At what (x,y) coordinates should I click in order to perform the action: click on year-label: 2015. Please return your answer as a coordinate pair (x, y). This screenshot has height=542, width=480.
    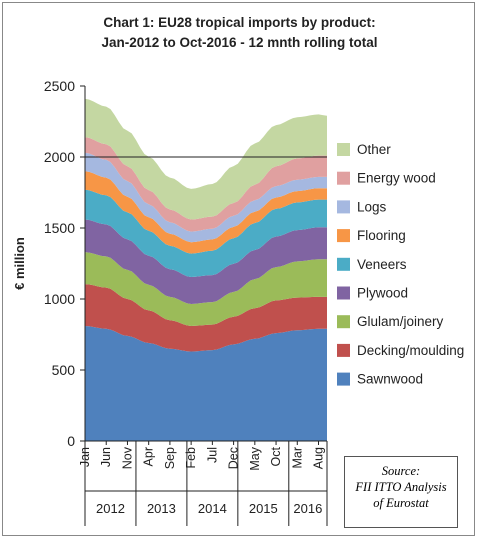
    Looking at the image, I should click on (263, 508).